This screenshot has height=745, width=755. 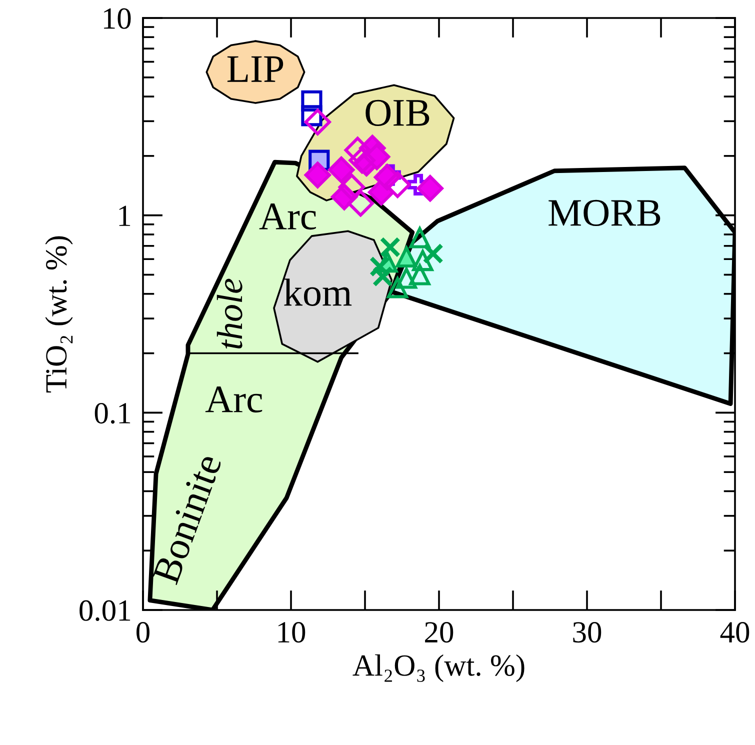 What do you see at coordinates (143, 632) in the screenshot?
I see `x-tick-label: 0` at bounding box center [143, 632].